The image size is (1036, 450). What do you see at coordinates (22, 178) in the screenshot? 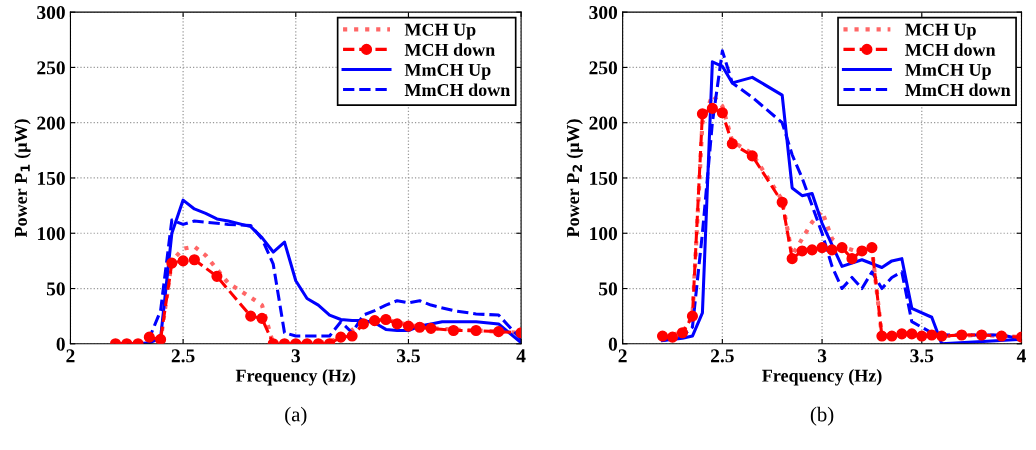
I see `y-axis-title: Power P$_{1}$ (μW)` at bounding box center [22, 178].